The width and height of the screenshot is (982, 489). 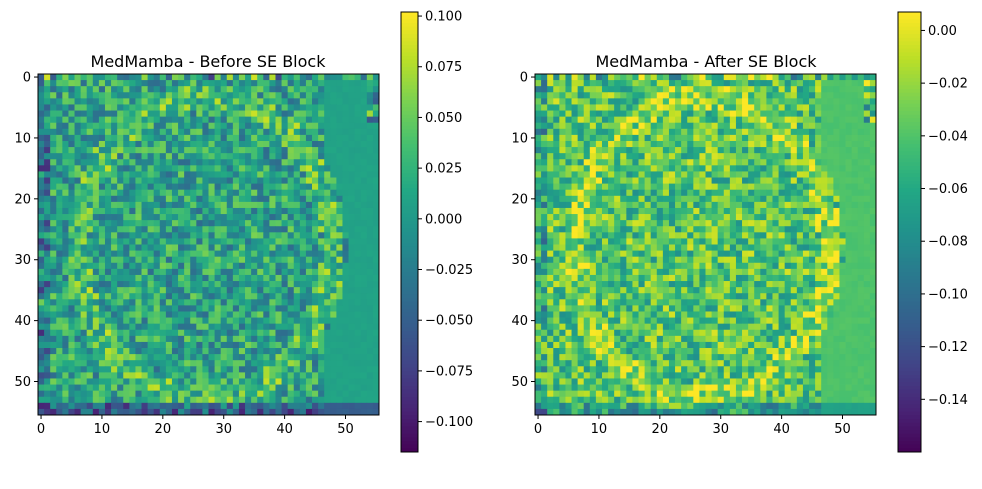 I want to click on y-tick-label: 50, so click(x=22, y=382).